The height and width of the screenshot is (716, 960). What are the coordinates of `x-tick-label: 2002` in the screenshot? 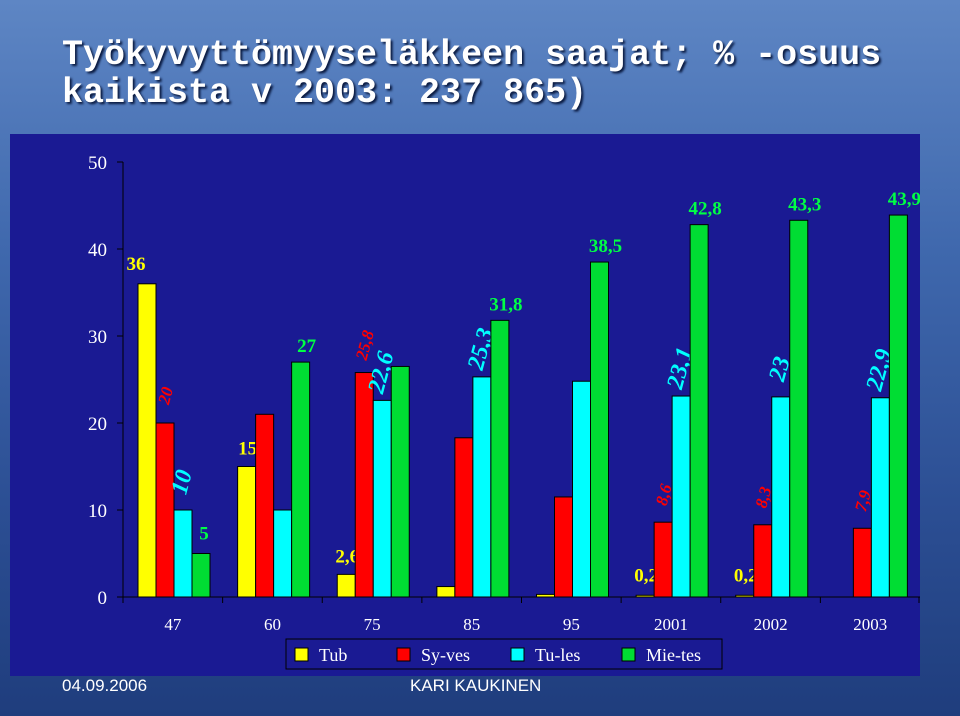 It's located at (771, 624).